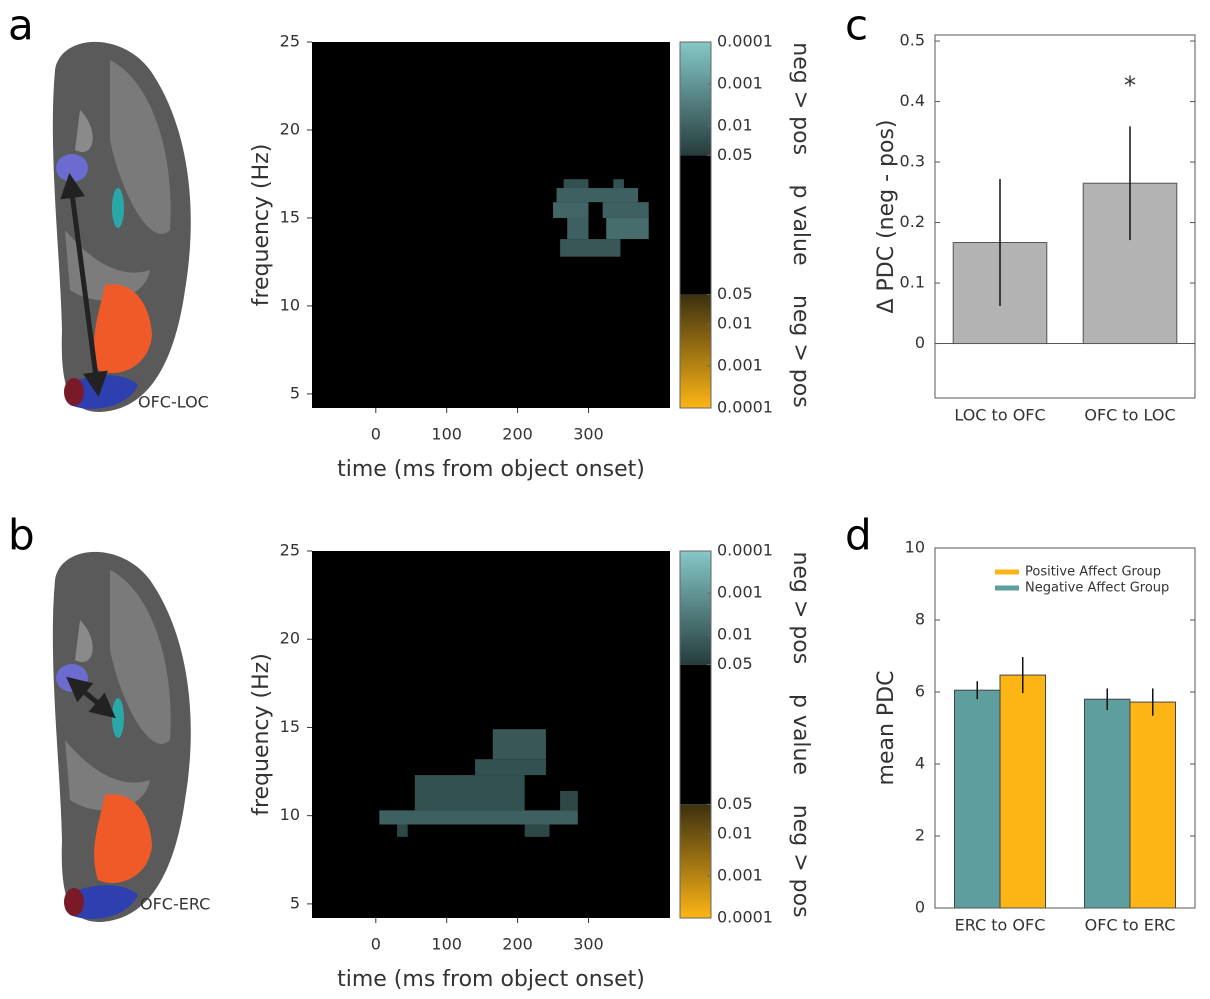  What do you see at coordinates (999, 415) in the screenshot?
I see `x-tick-label: LOC to OFC` at bounding box center [999, 415].